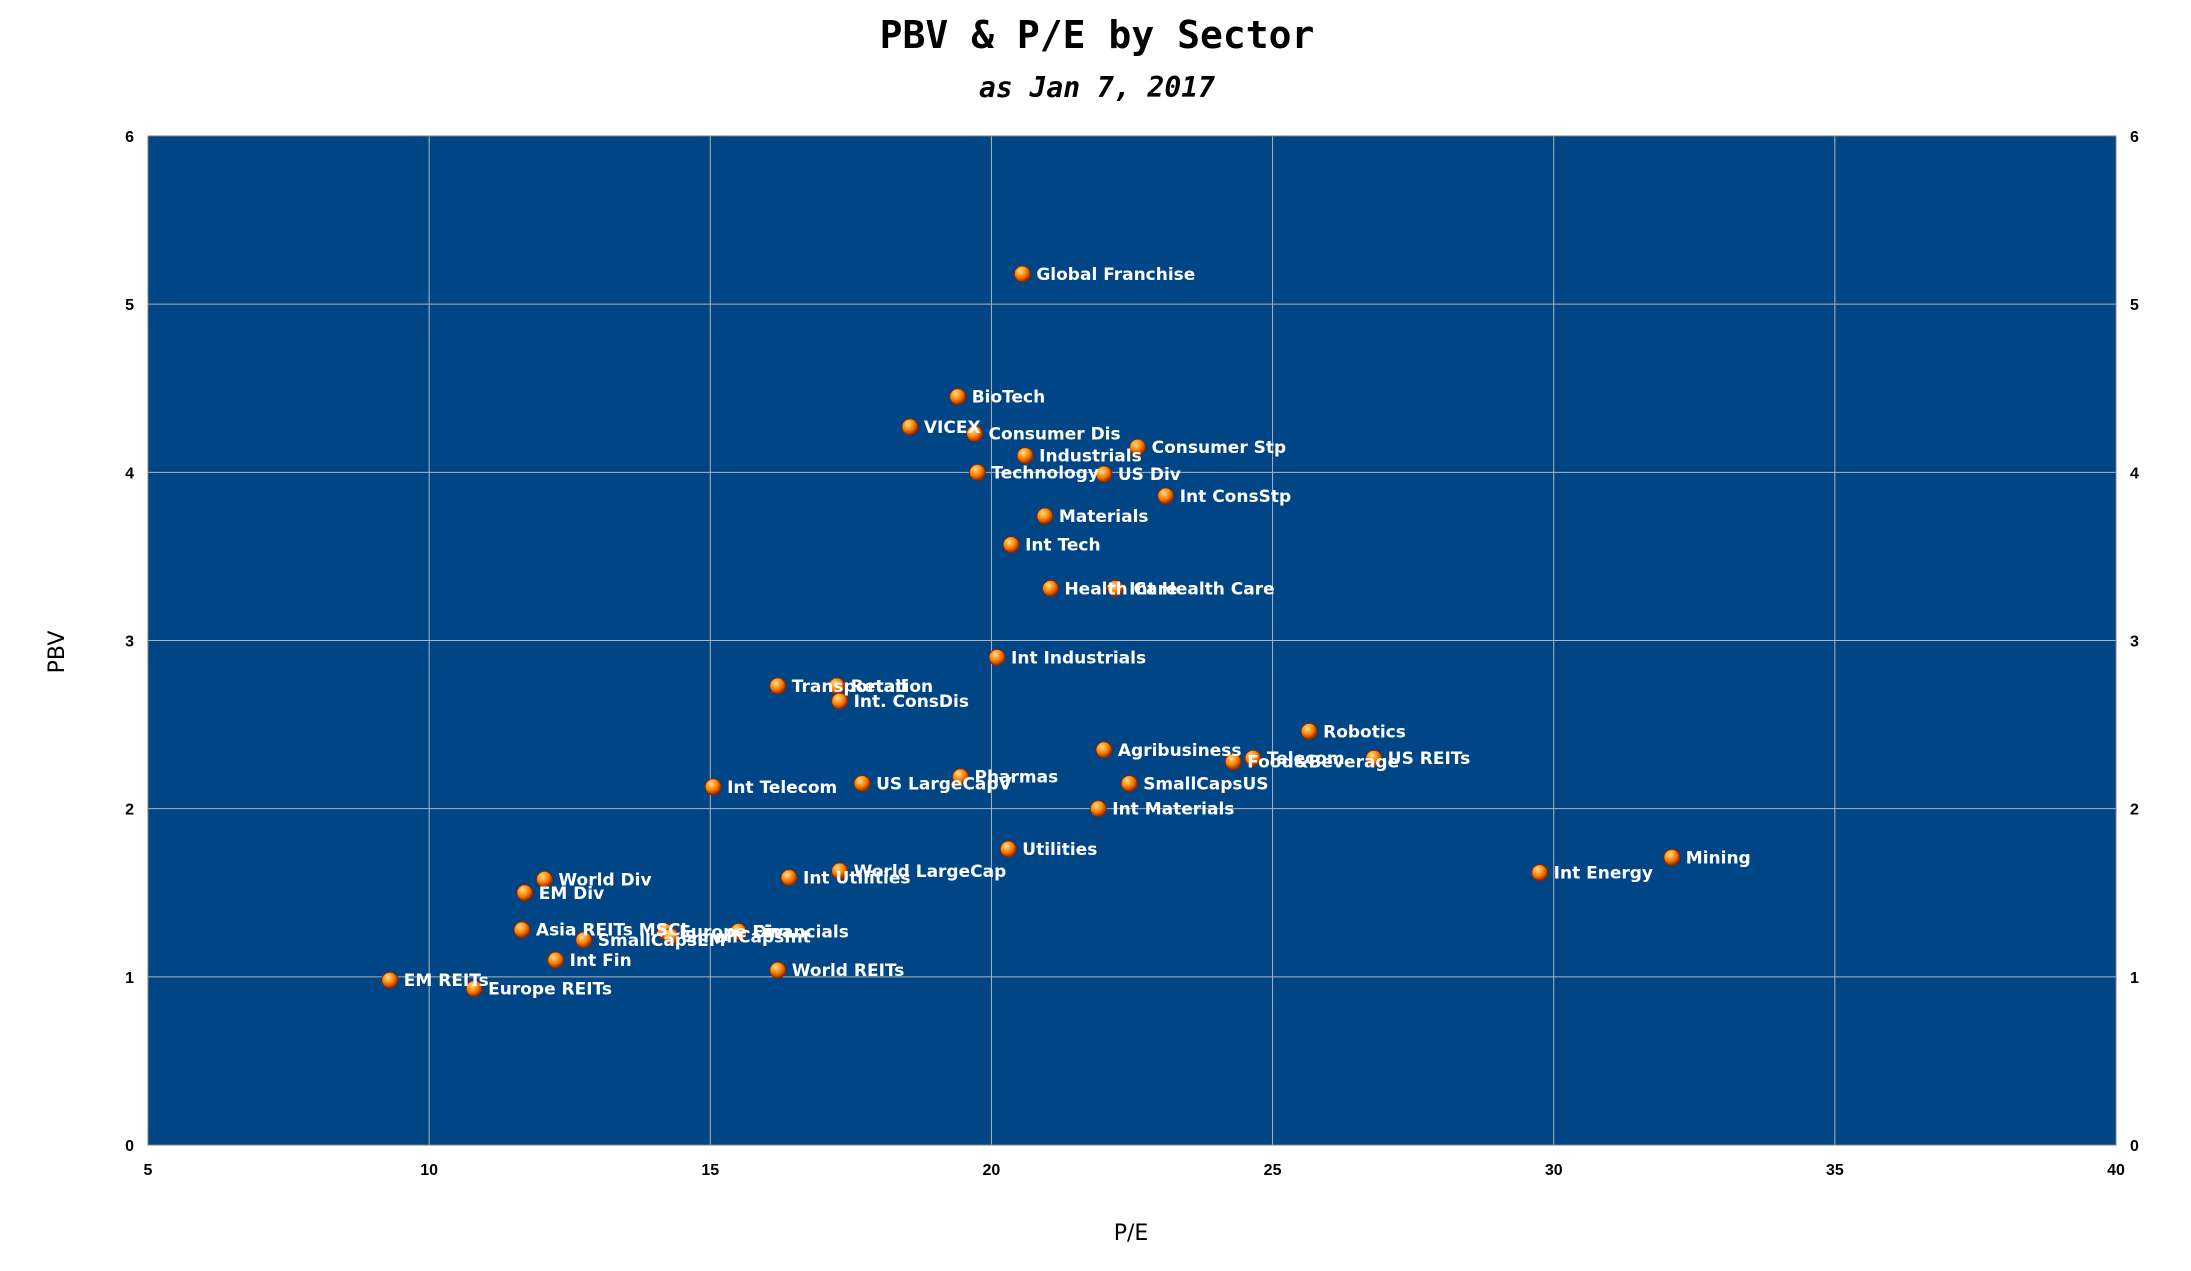 This screenshot has height=1271, width=2191. I want to click on point-label: Europe REITs, so click(550, 990).